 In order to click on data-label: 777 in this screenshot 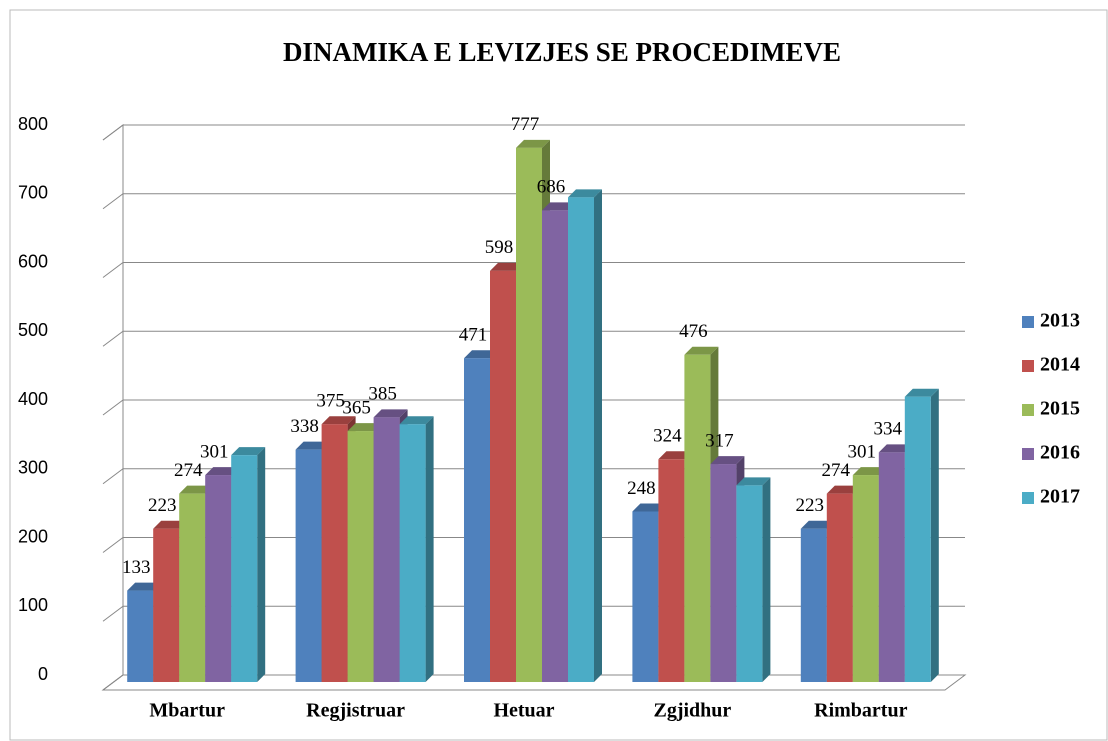, I will do `click(525, 124)`.